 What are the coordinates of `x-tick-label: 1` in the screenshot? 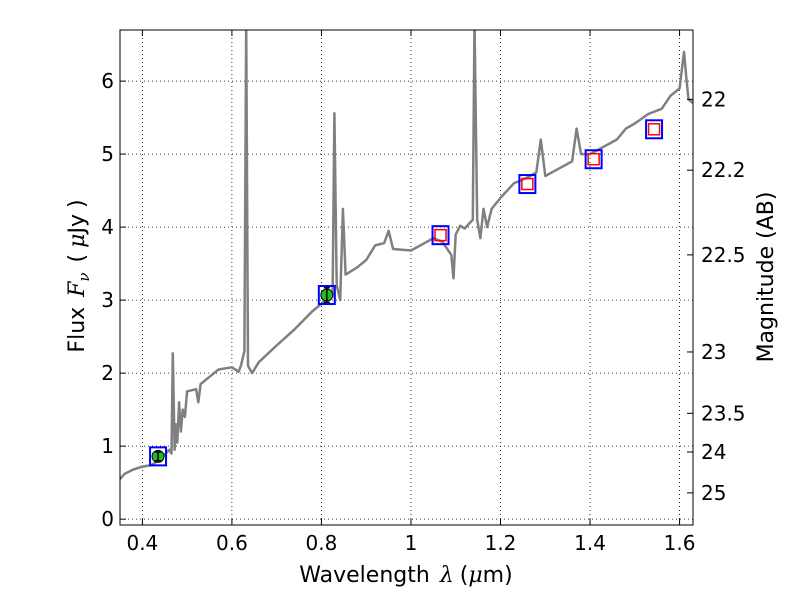 It's located at (411, 543).